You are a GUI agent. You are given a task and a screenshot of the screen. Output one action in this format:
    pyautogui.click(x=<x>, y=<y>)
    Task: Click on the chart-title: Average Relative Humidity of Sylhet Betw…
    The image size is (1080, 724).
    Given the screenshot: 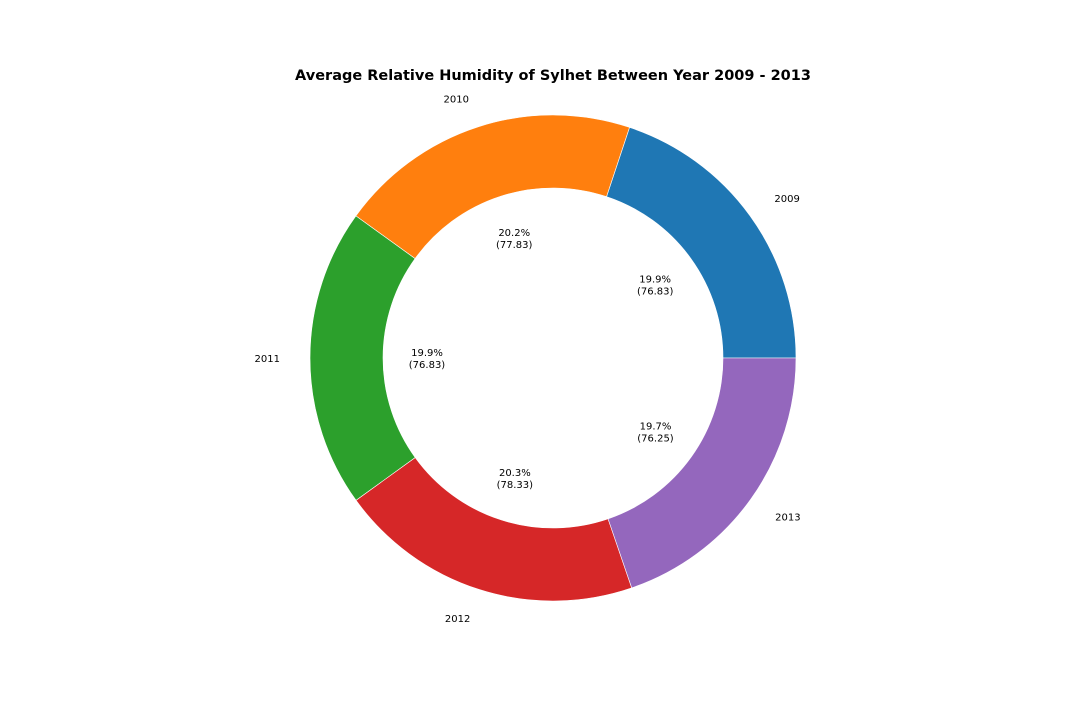 What is the action you would take?
    pyautogui.click(x=553, y=76)
    